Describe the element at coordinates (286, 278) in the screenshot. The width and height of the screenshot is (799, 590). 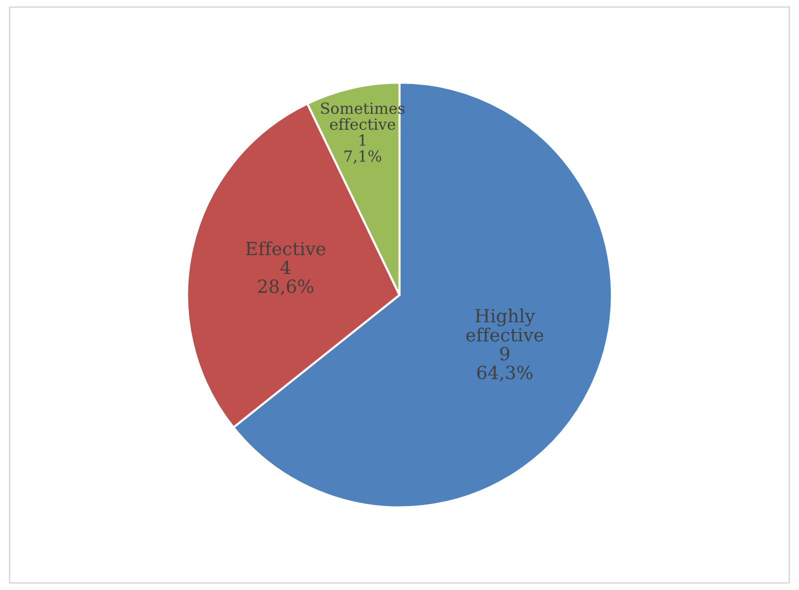
I see `data-label: 4 28,6%` at that location.